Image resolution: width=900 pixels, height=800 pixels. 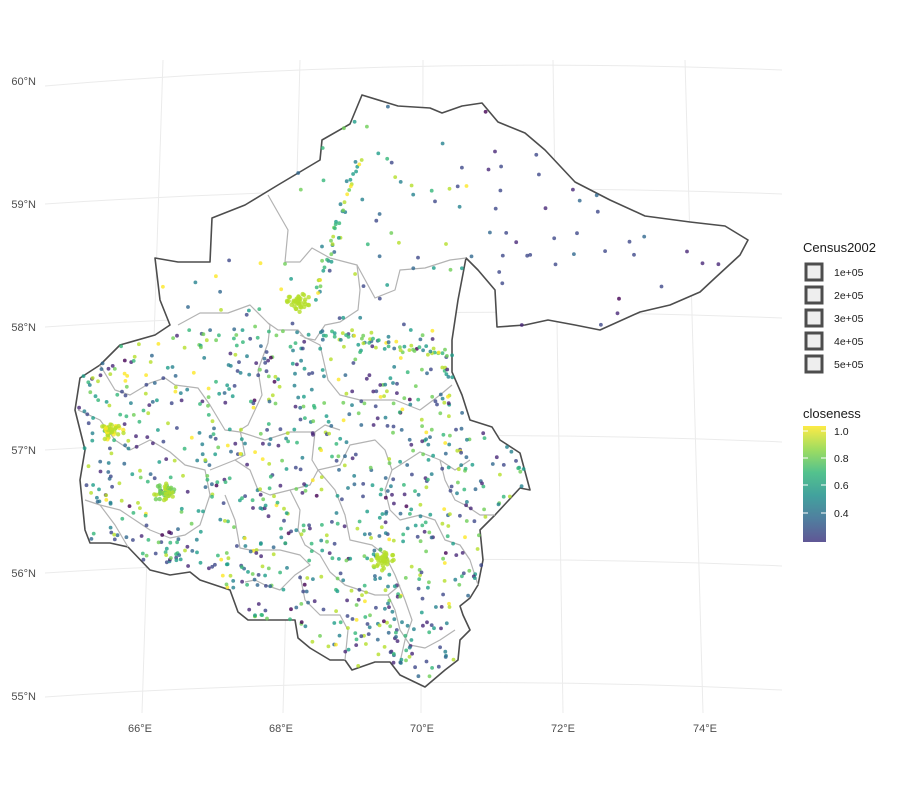 What do you see at coordinates (23, 697) in the screenshot?
I see `lat-label-55n: 55°N` at bounding box center [23, 697].